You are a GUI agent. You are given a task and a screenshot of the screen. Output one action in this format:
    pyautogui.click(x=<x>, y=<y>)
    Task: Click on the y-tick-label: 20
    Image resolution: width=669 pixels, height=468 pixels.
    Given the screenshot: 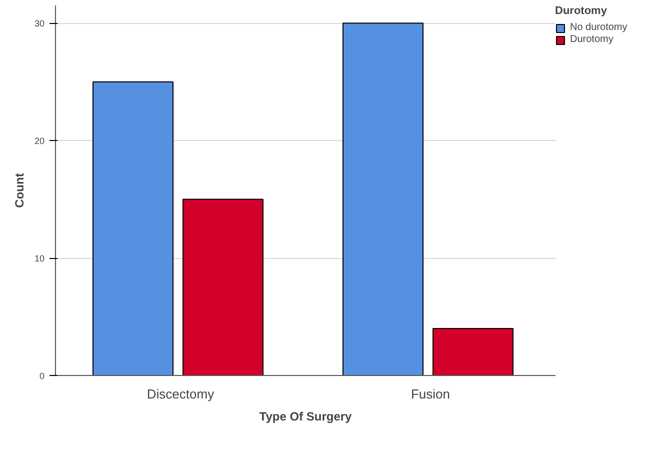 What is the action you would take?
    pyautogui.click(x=39, y=141)
    